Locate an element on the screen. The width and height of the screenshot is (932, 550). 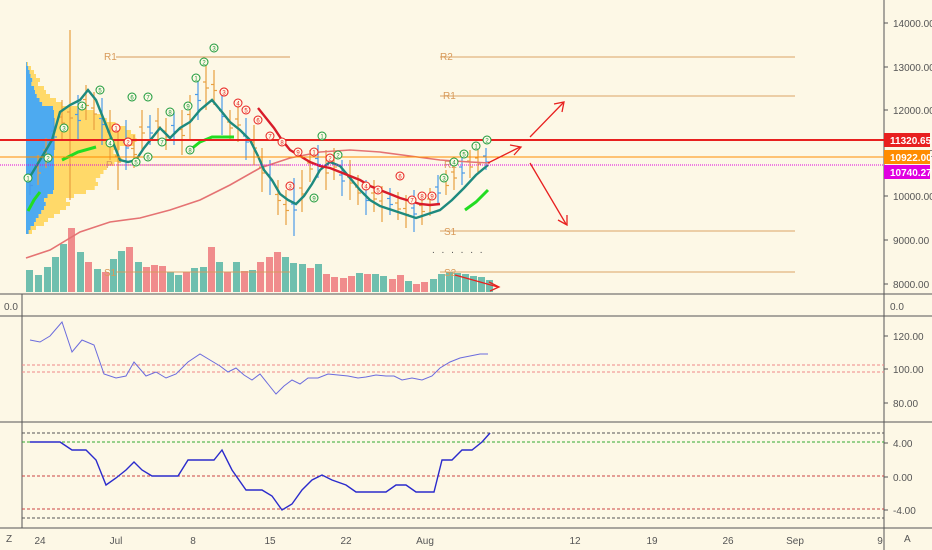
a-button: A is located at coordinates (907, 539).